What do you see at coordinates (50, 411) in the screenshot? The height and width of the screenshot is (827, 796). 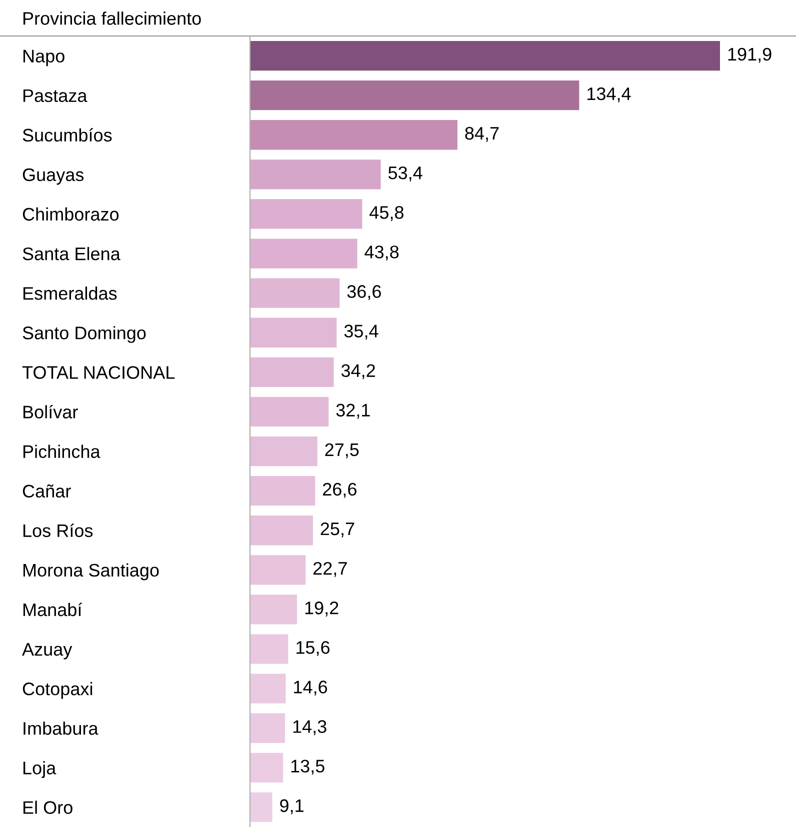 I see `y-tick-label: Bolívar` at bounding box center [50, 411].